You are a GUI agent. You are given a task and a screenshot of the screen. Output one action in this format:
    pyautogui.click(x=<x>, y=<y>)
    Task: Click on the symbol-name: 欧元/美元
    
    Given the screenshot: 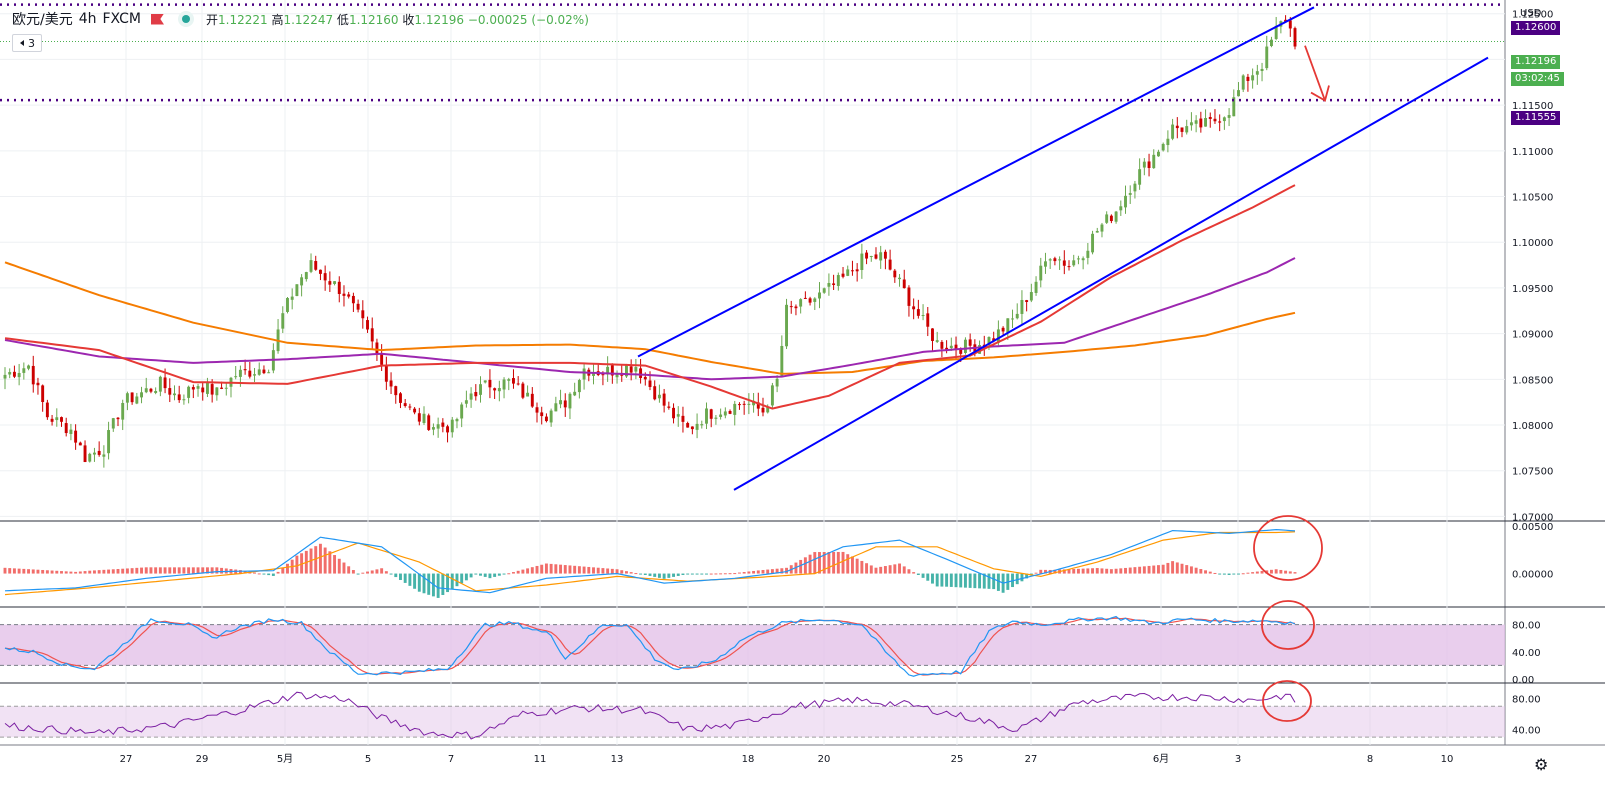 What is the action you would take?
    pyautogui.click(x=42, y=20)
    